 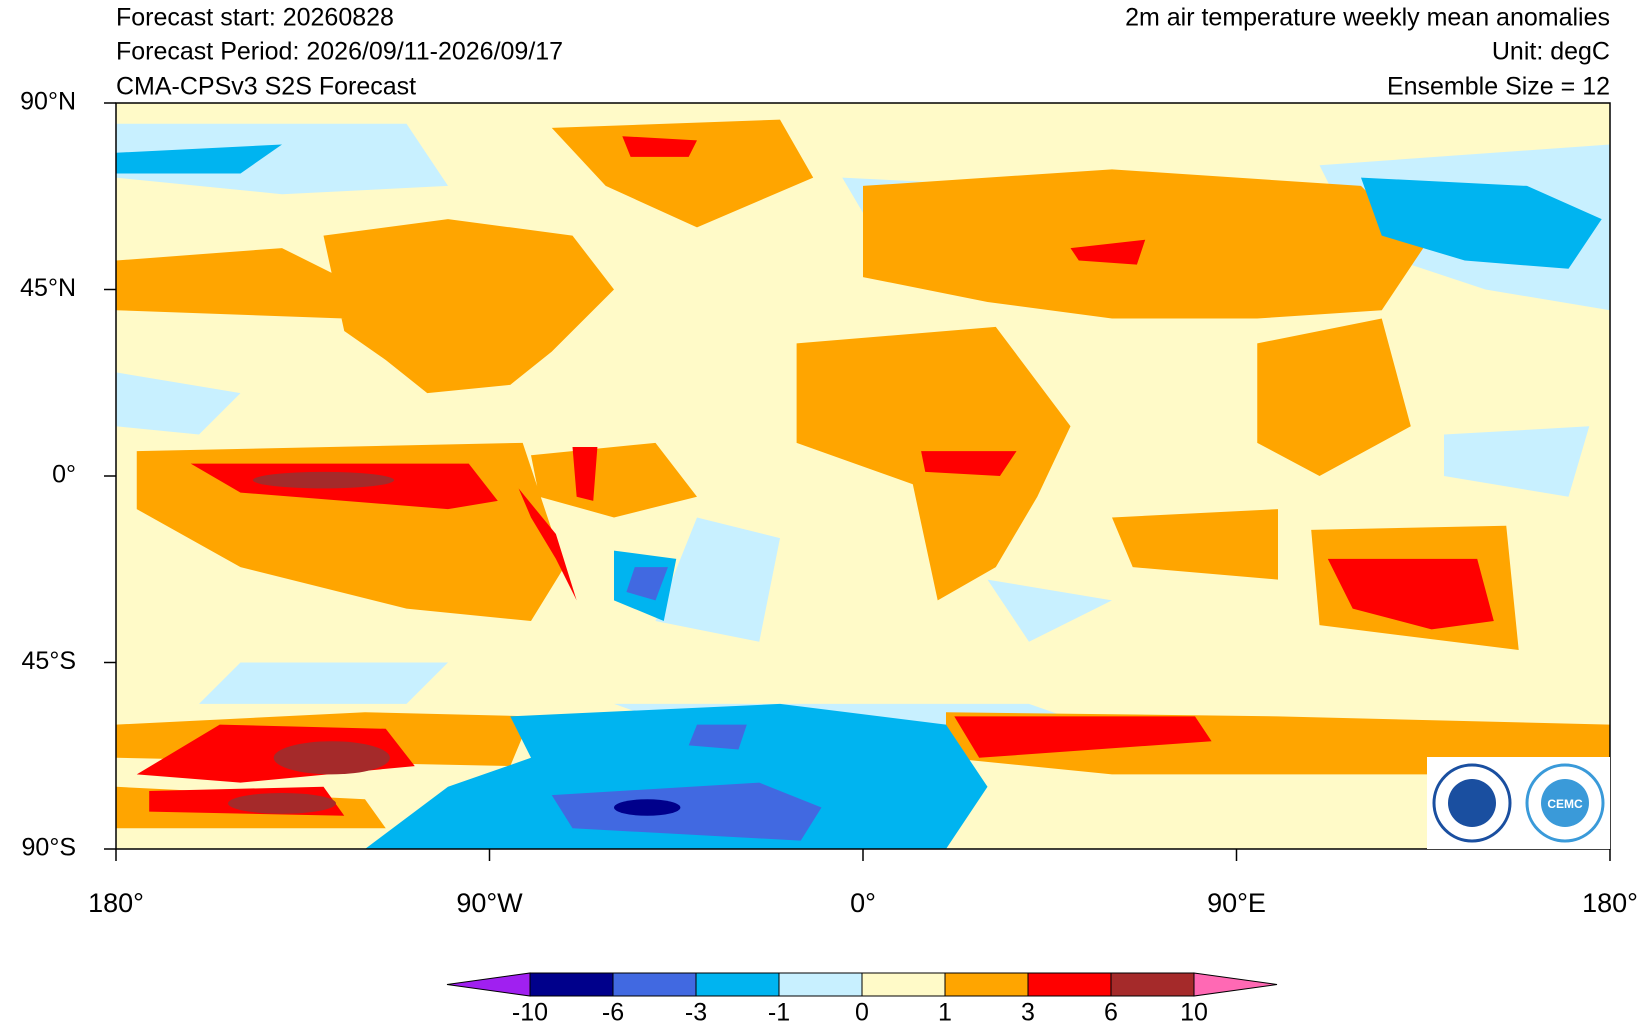 What do you see at coordinates (1111, 1013) in the screenshot?
I see `colorbar-label: 6` at bounding box center [1111, 1013].